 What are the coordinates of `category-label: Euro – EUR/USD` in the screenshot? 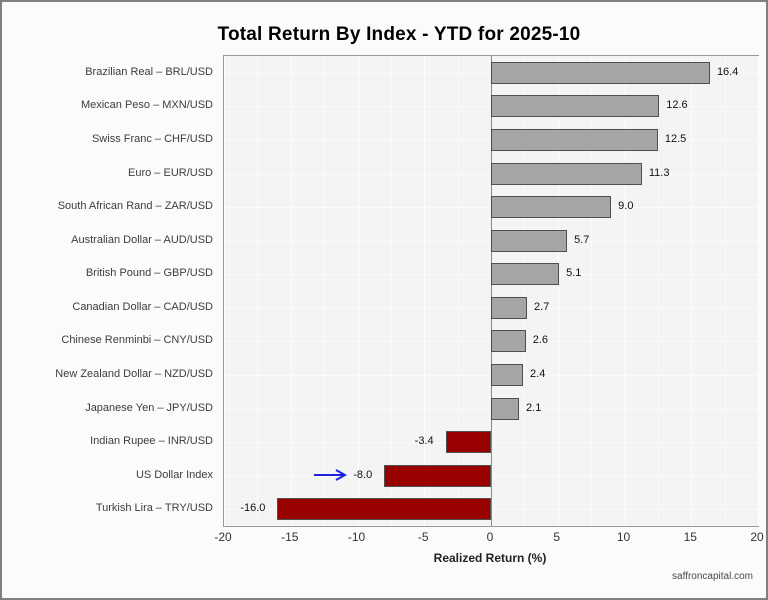 It's located at (170, 172).